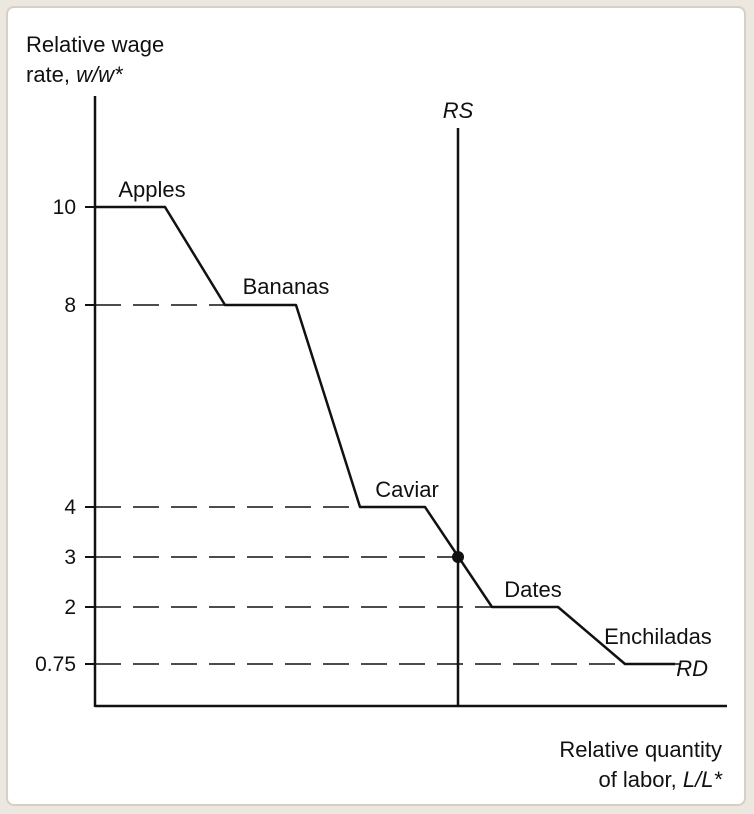 Image resolution: width=754 pixels, height=814 pixels. I want to click on rs-label: RS, so click(458, 110).